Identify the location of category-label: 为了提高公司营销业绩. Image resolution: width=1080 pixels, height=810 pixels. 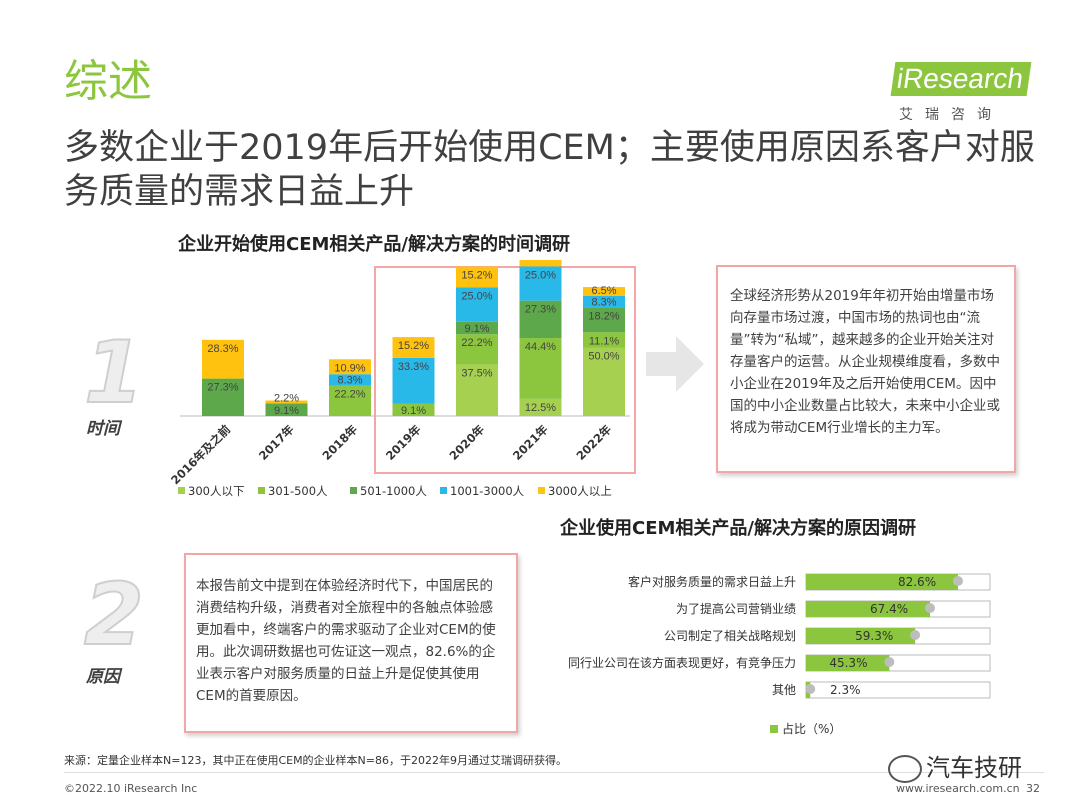
(736, 608).